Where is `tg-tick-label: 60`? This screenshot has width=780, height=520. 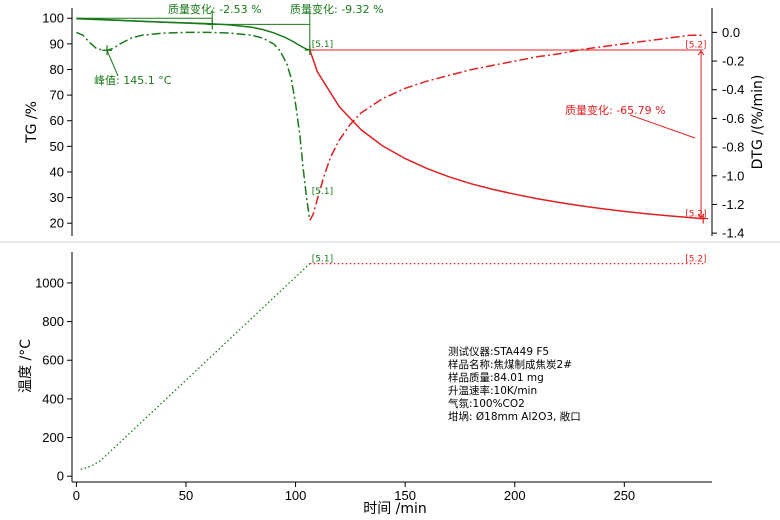
tg-tick-label: 60 is located at coordinates (57, 120).